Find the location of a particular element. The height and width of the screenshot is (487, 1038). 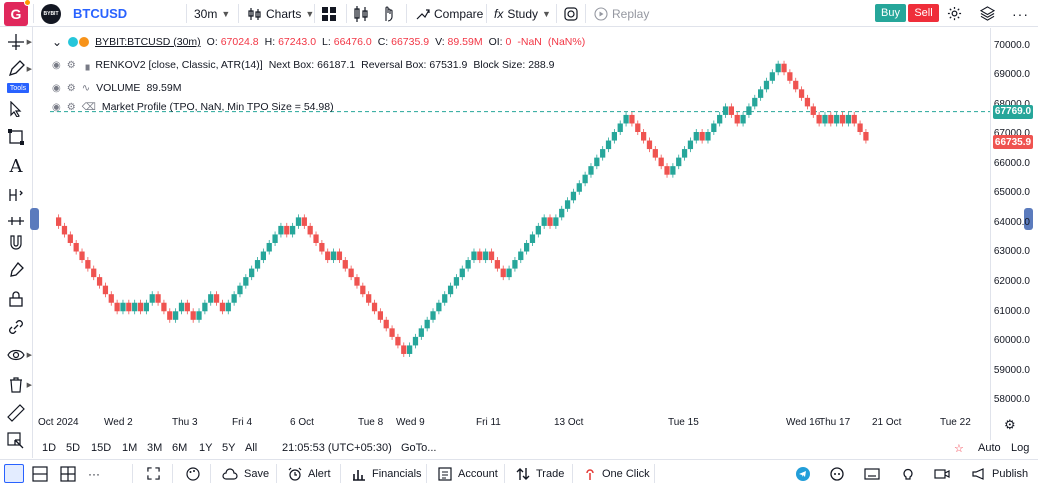

trade-button: Trade is located at coordinates (540, 473).